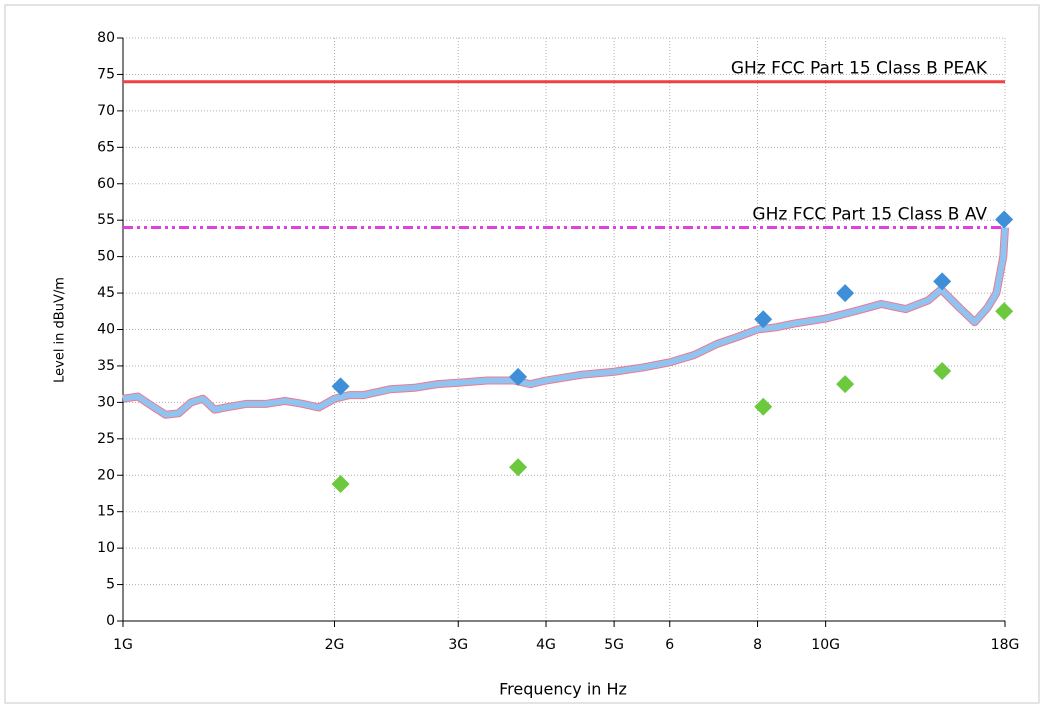  I want to click on y-tick-label: 65, so click(106, 147).